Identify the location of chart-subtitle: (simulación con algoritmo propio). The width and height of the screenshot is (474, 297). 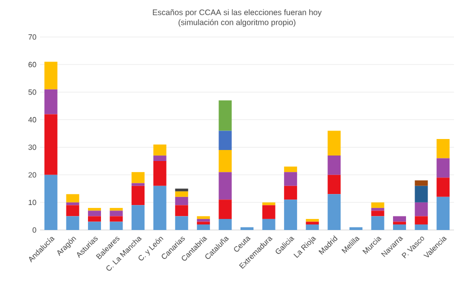
(237, 23).